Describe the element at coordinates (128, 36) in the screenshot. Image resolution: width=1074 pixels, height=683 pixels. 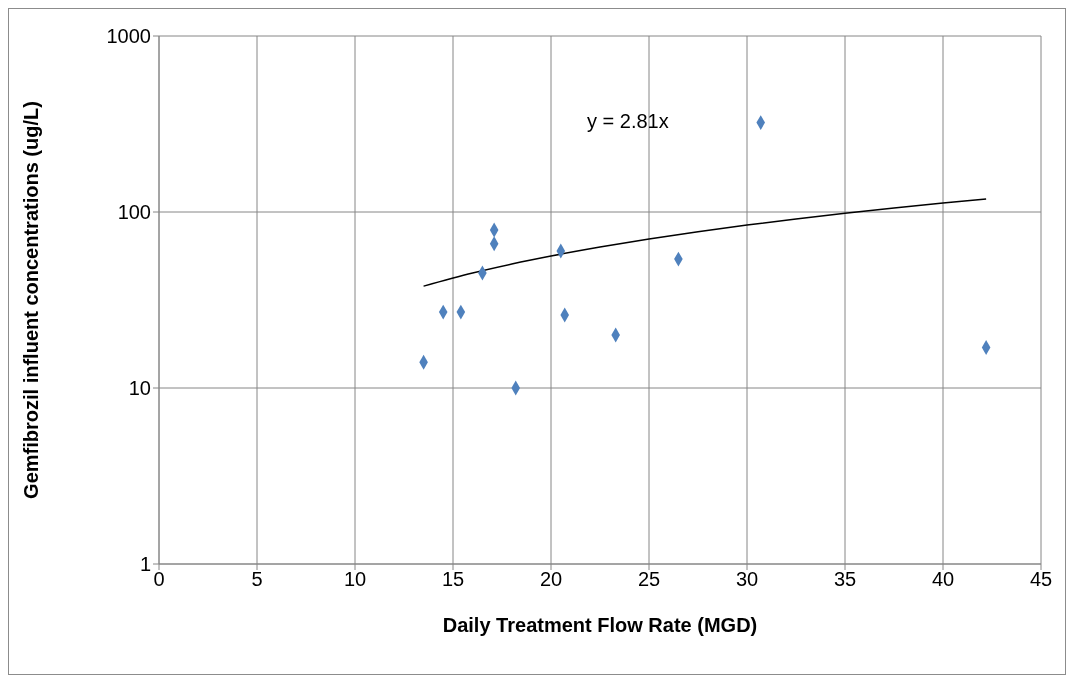
I see `y-tick-label: 1000` at that location.